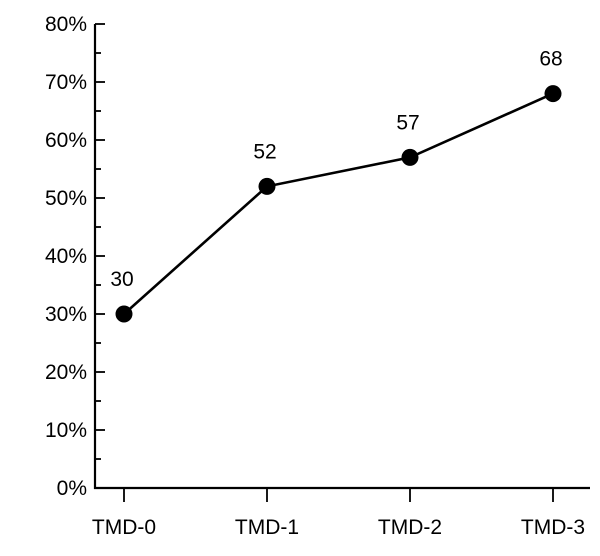 This screenshot has width=600, height=556. I want to click on y-axis-ticks: 0% 10% 20% 30% 40% 50% 60% 70% 80%, so click(75, 256).